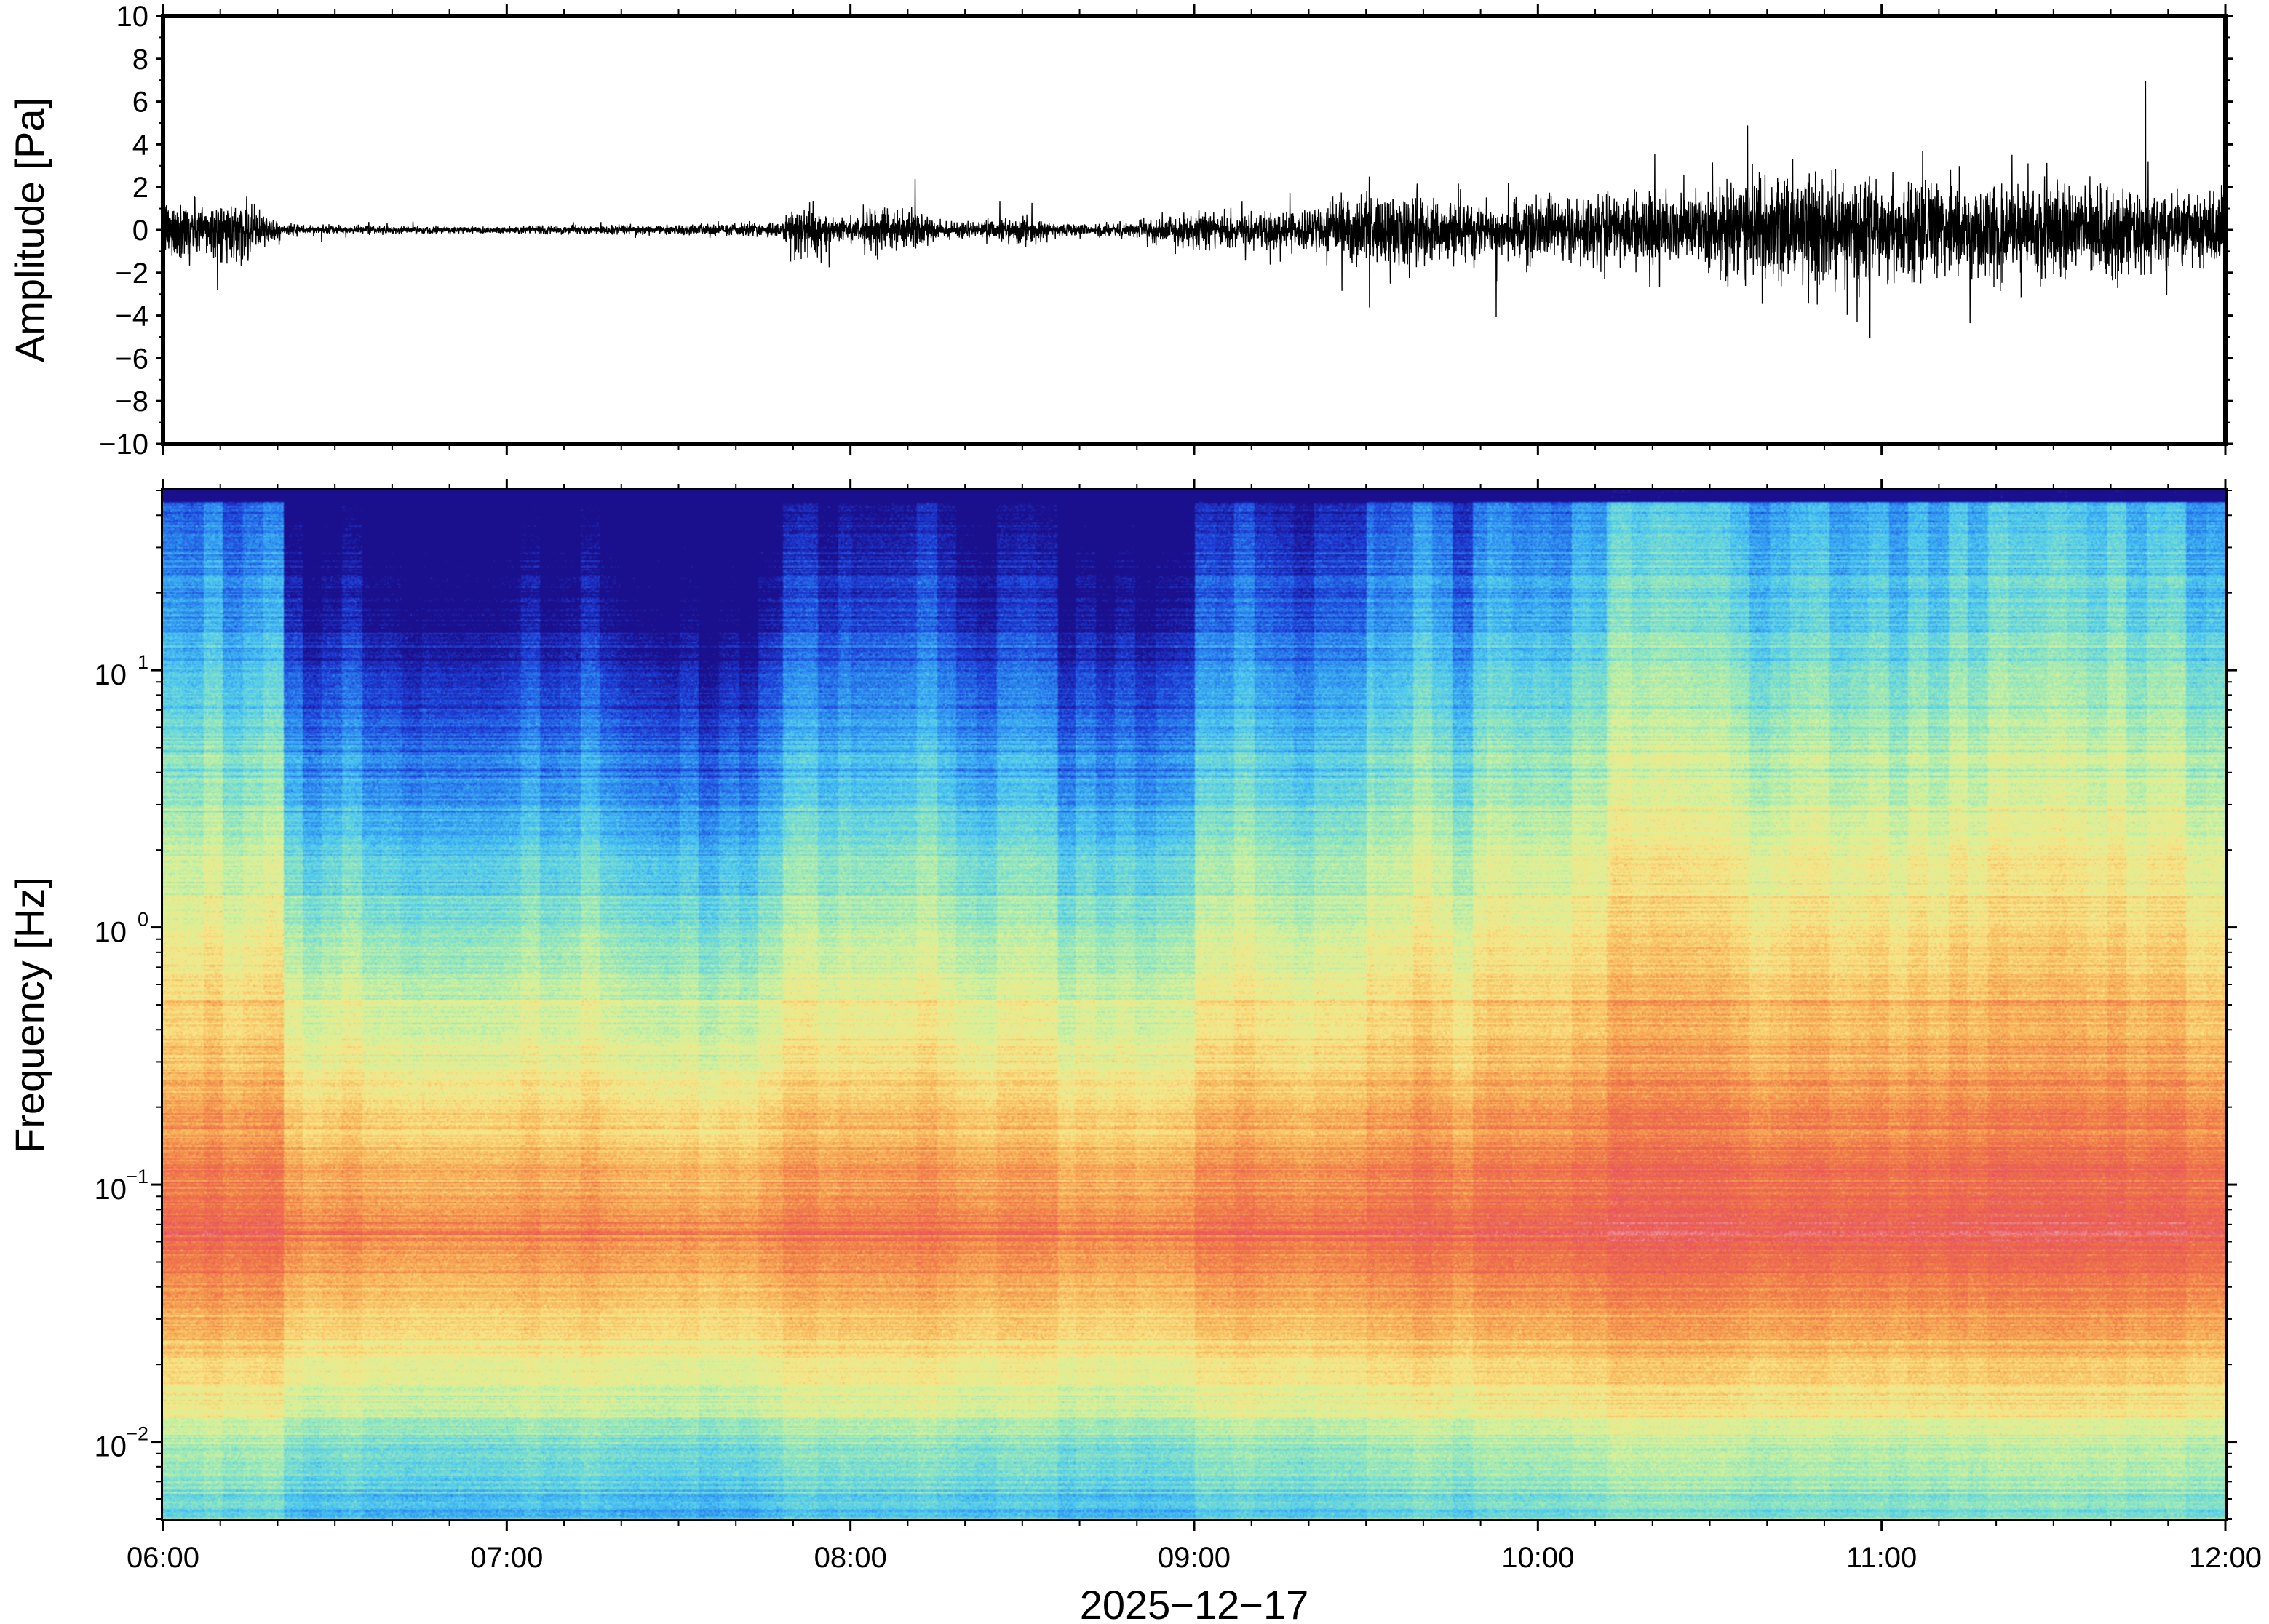 The width and height of the screenshot is (2269, 1624). What do you see at coordinates (1194, 1558) in the screenshot?
I see `spectrogram-x-tick-label: 09:00` at bounding box center [1194, 1558].